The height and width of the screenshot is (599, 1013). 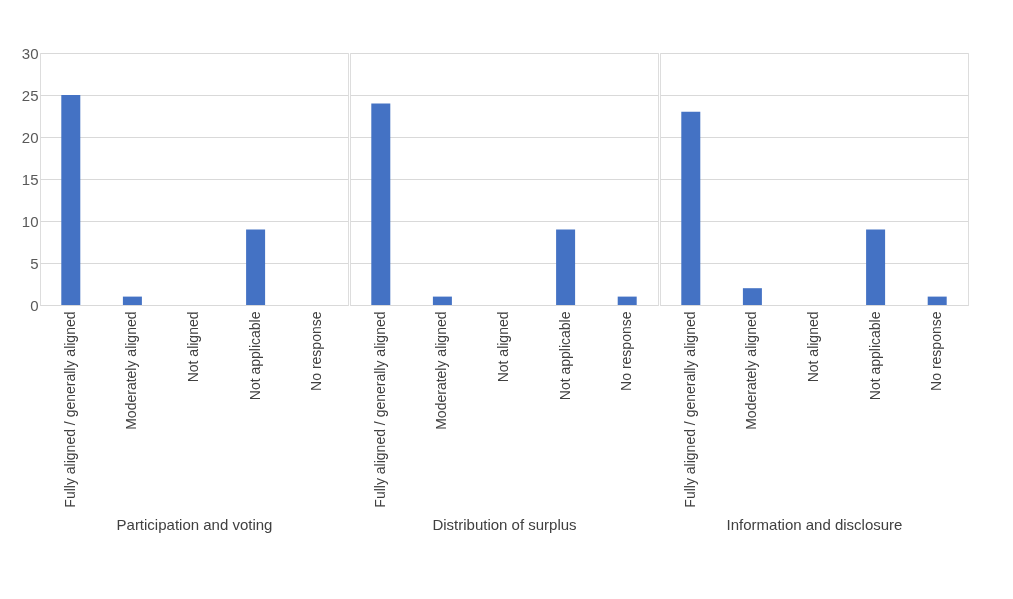 I want to click on y-tick-label: 30, so click(x=30, y=53).